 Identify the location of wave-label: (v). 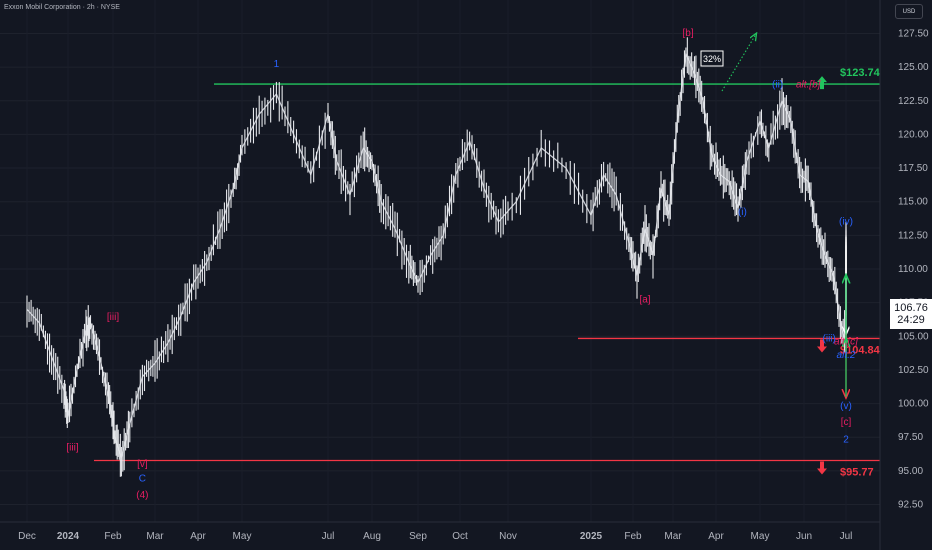
(846, 406).